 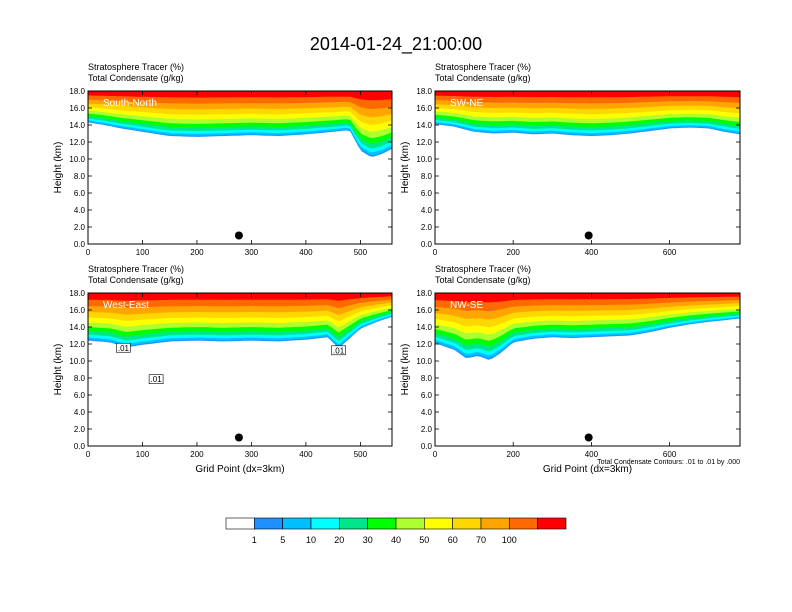 I want to click on colorbar-label: 100, so click(x=509, y=540).